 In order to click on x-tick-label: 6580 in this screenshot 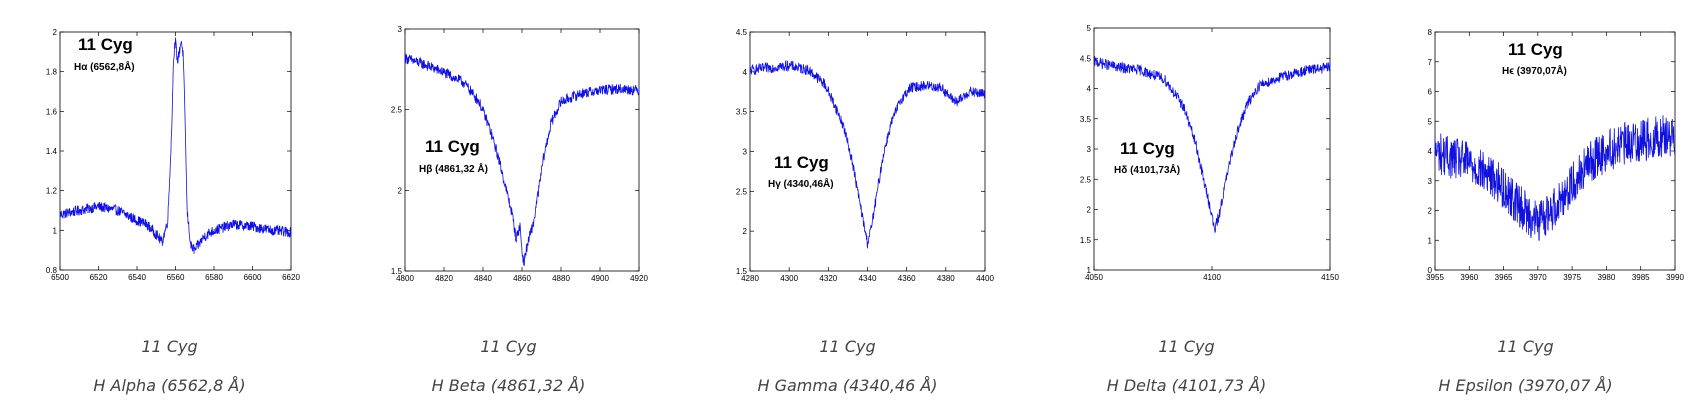, I will do `click(214, 277)`.